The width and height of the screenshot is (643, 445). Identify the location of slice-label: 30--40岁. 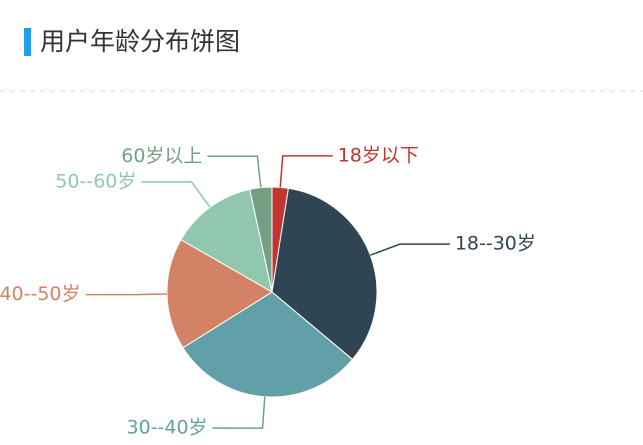
(166, 428).